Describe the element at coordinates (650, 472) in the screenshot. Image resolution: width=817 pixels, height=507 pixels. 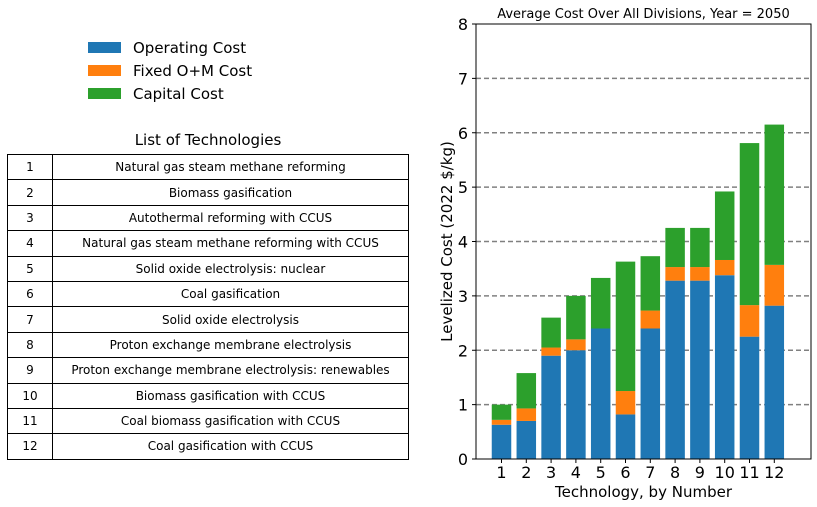
I see `x-tick-label: 7` at that location.